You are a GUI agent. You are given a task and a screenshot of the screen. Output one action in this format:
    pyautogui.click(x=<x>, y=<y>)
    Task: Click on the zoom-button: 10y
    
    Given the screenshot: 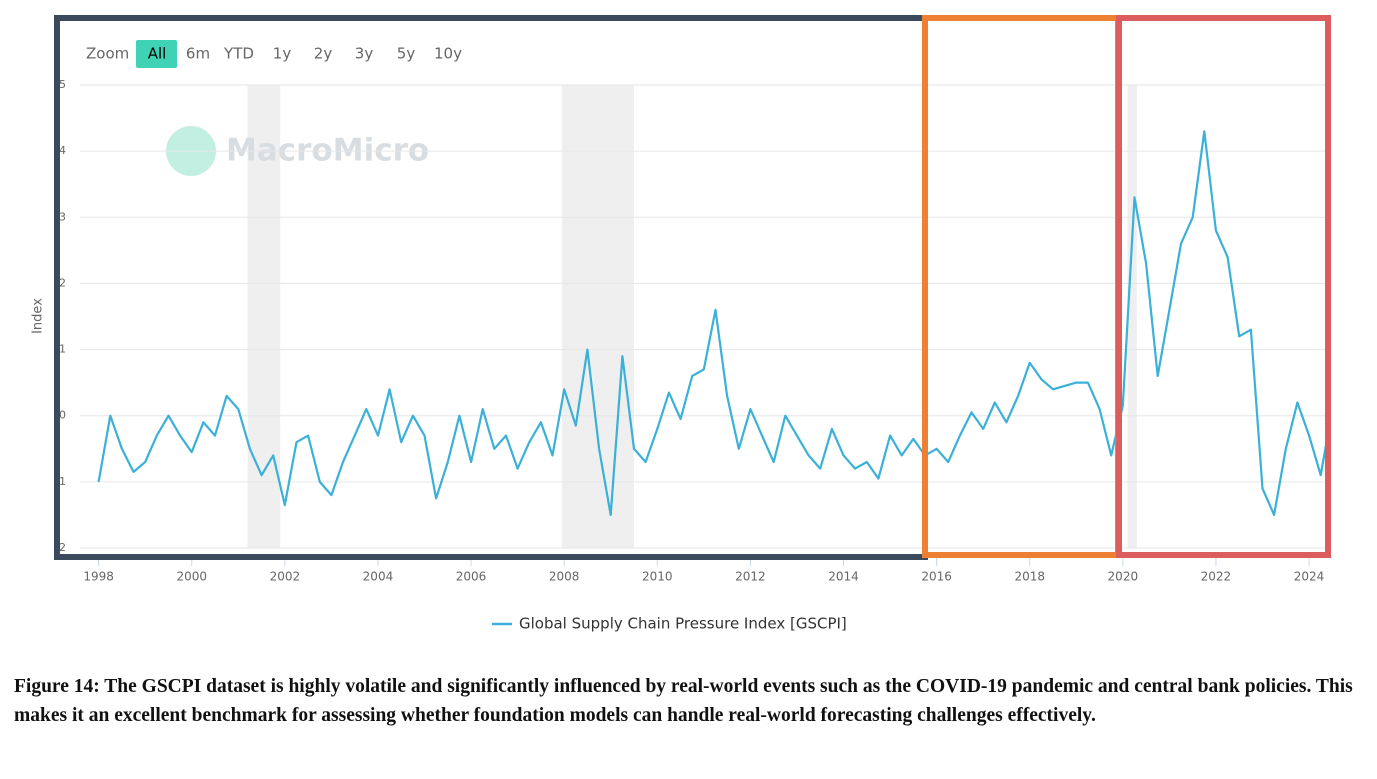 What is the action you would take?
    pyautogui.click(x=448, y=54)
    